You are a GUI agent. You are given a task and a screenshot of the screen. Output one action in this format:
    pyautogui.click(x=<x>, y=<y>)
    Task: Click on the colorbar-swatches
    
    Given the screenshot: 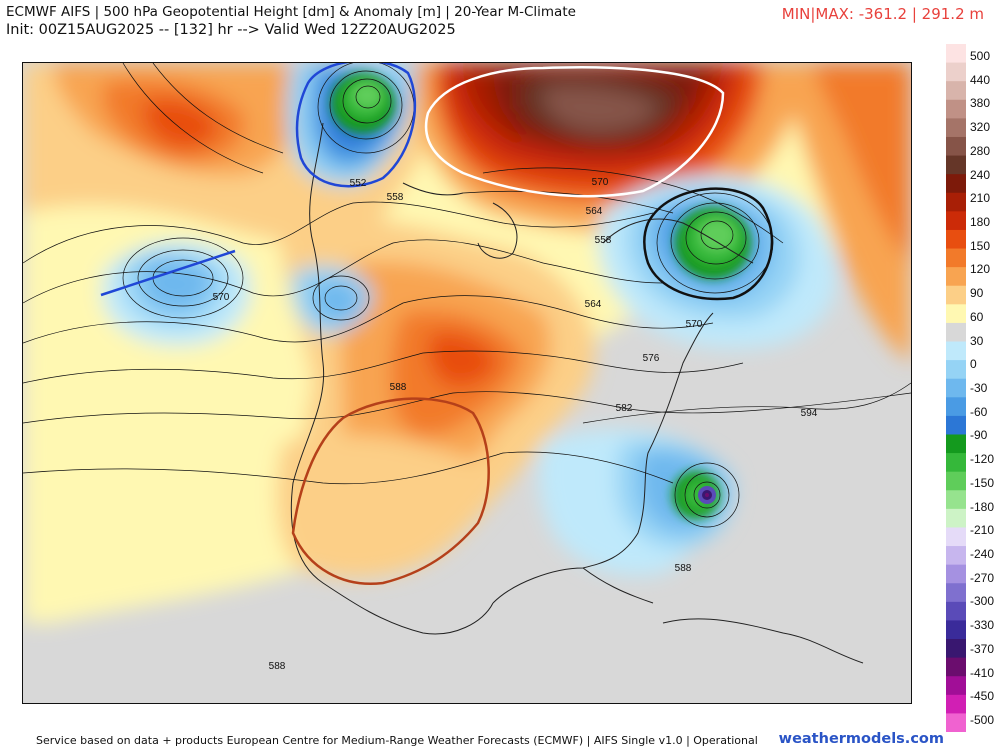 What is the action you would take?
    pyautogui.click(x=956, y=388)
    